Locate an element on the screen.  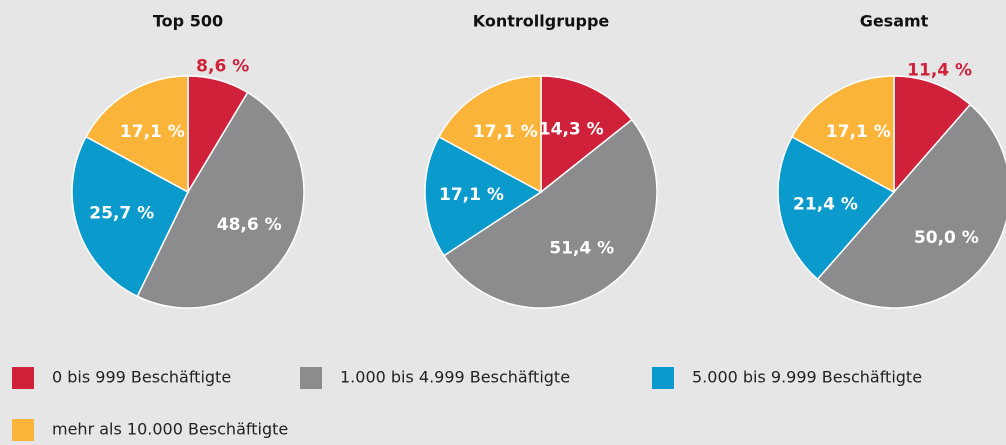
data-label: 50,0 % is located at coordinates (946, 238).